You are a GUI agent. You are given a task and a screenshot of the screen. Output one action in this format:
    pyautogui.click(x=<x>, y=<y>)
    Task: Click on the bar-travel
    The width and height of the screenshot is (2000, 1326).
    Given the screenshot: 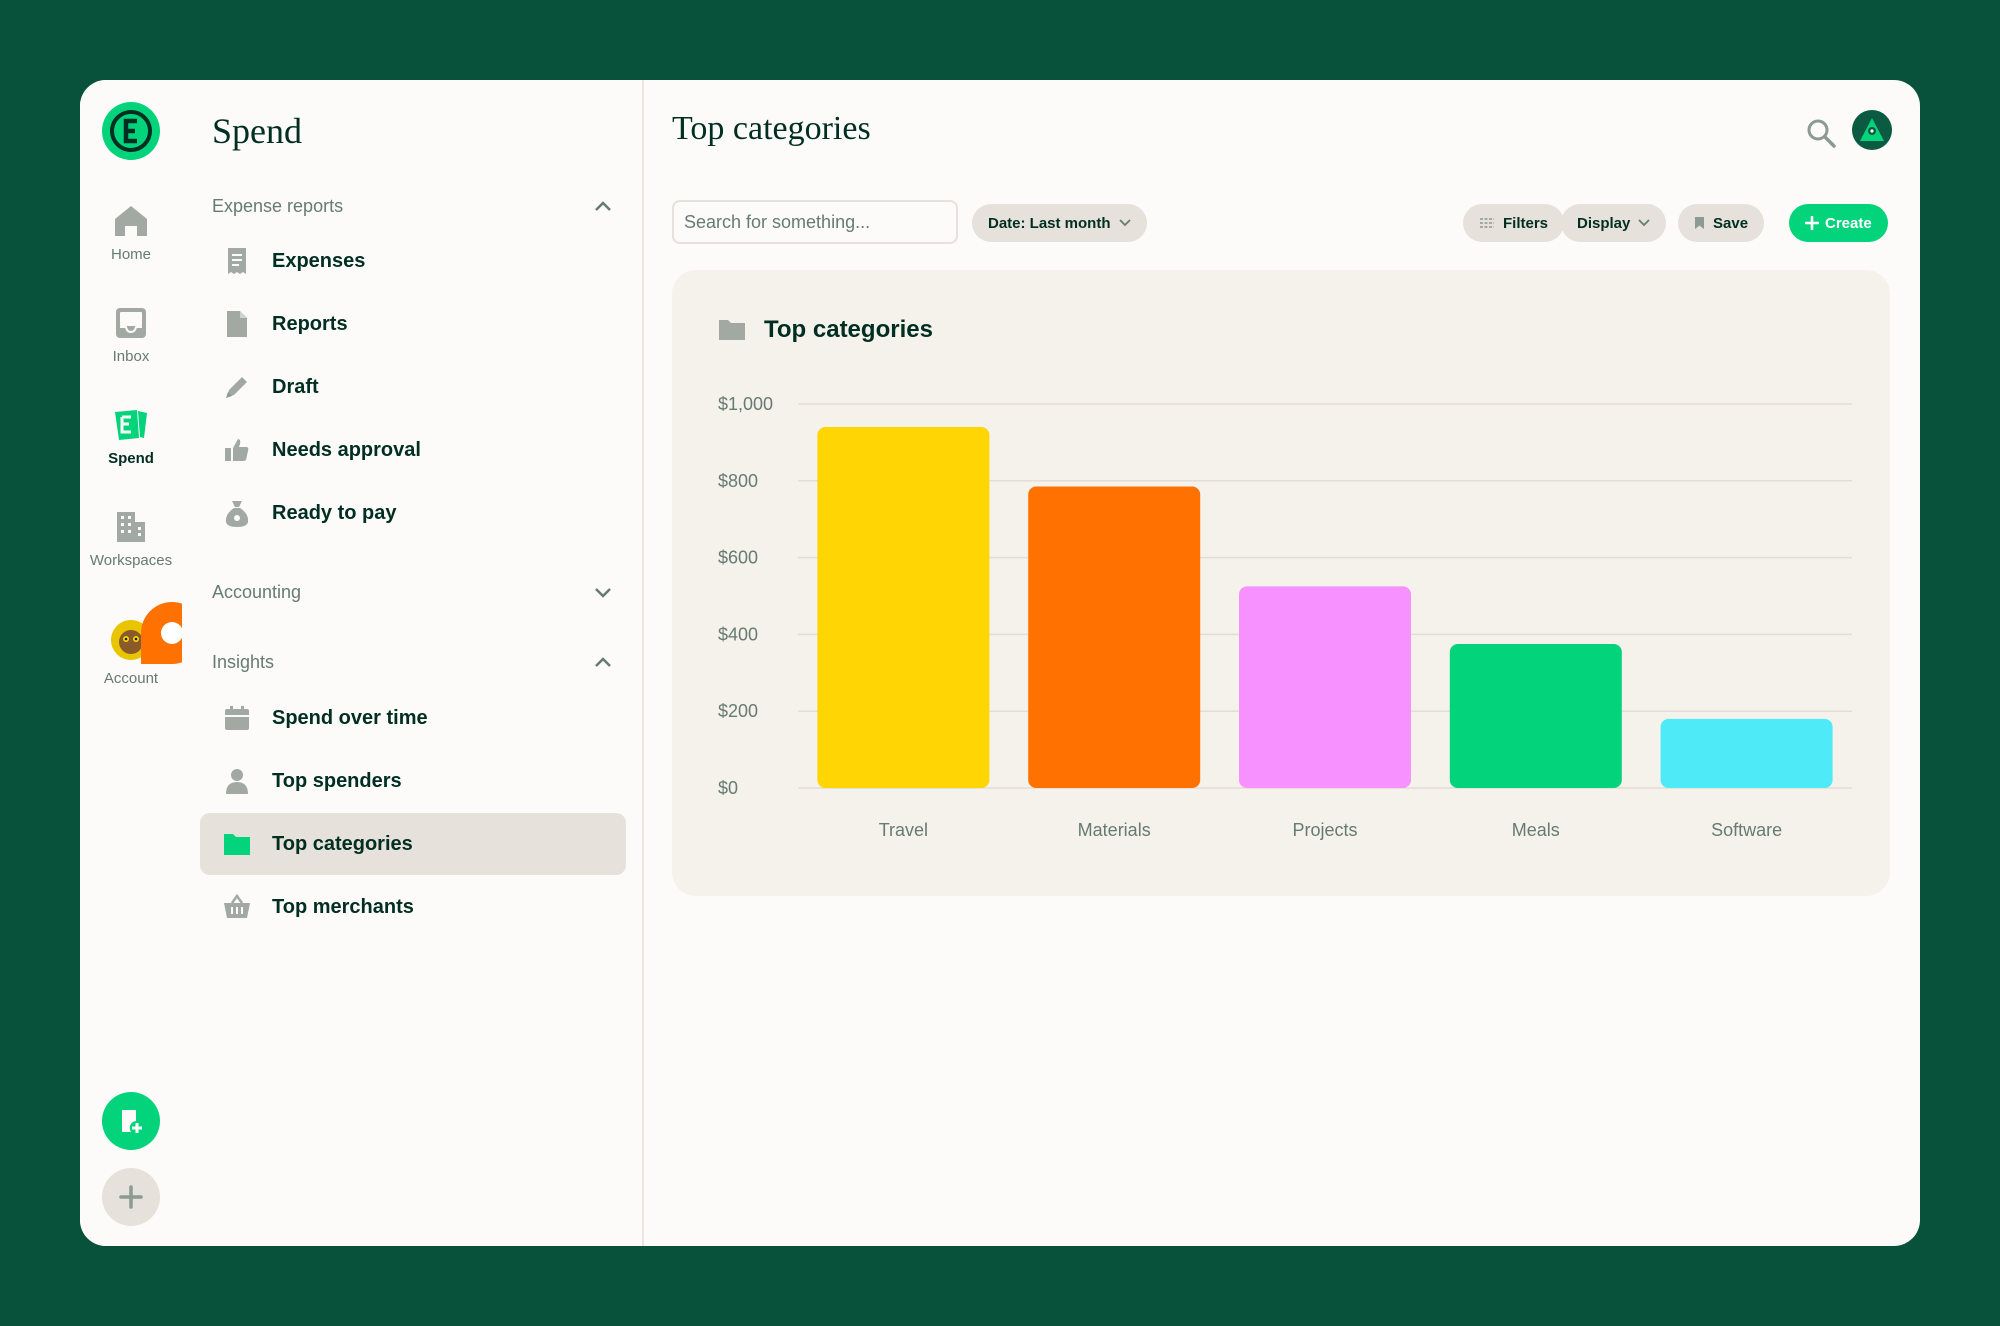 What is the action you would take?
    pyautogui.click(x=903, y=607)
    